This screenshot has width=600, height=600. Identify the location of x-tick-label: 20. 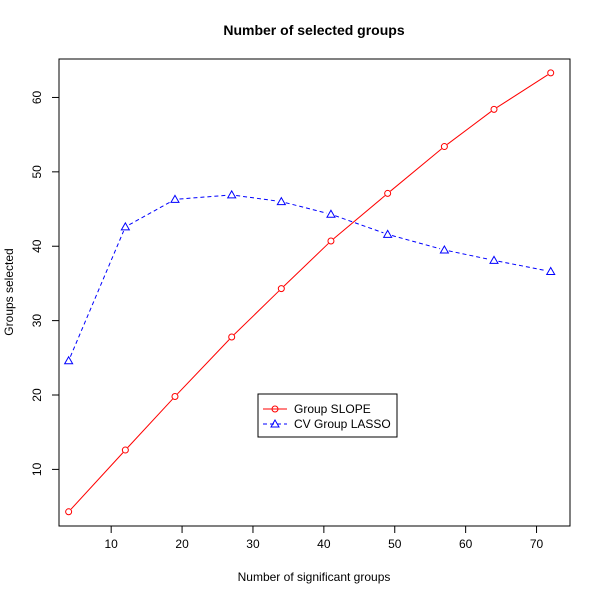
(182, 544).